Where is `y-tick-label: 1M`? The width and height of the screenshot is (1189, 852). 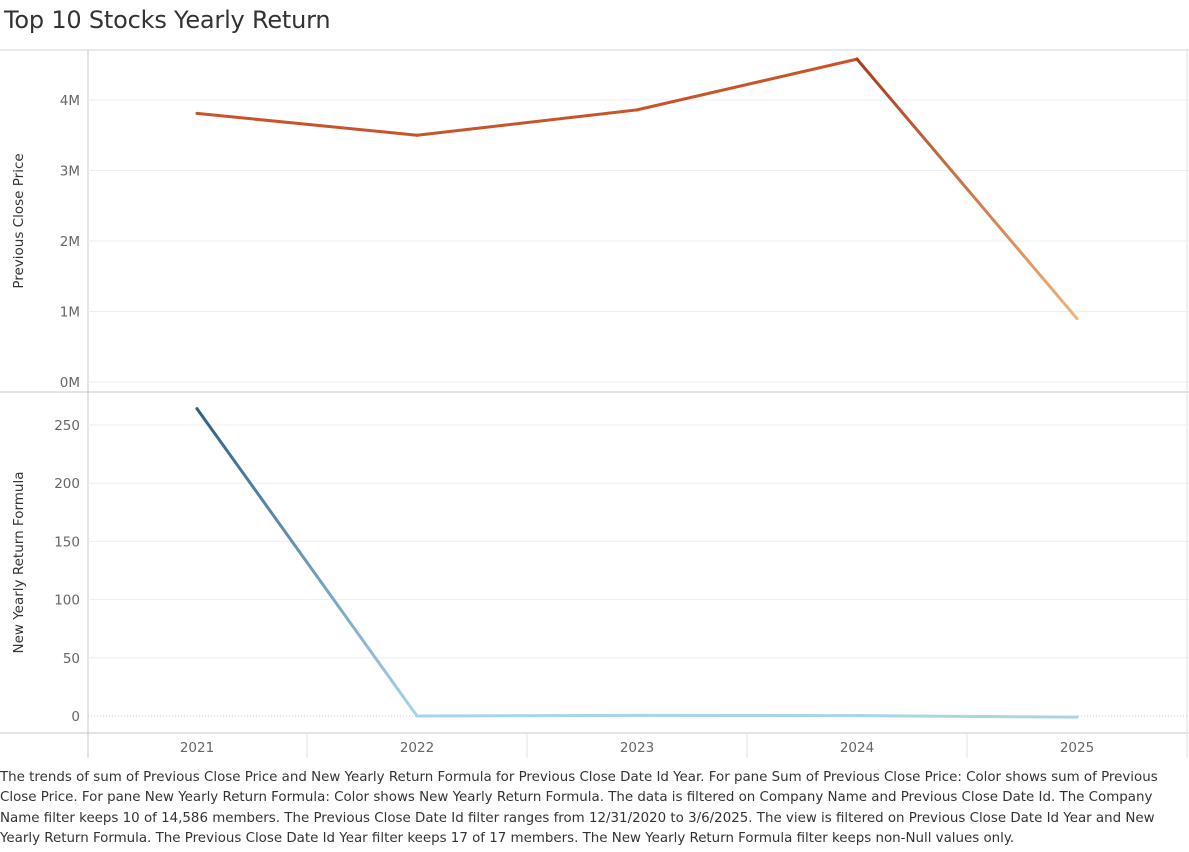 y-tick-label: 1M is located at coordinates (70, 313).